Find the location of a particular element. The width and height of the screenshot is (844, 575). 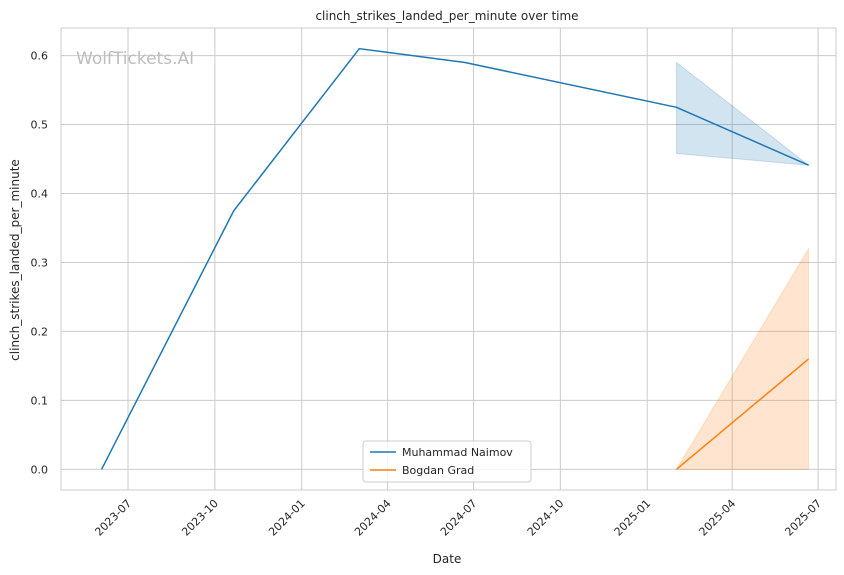

x-axis-label: Date is located at coordinates (447, 559).